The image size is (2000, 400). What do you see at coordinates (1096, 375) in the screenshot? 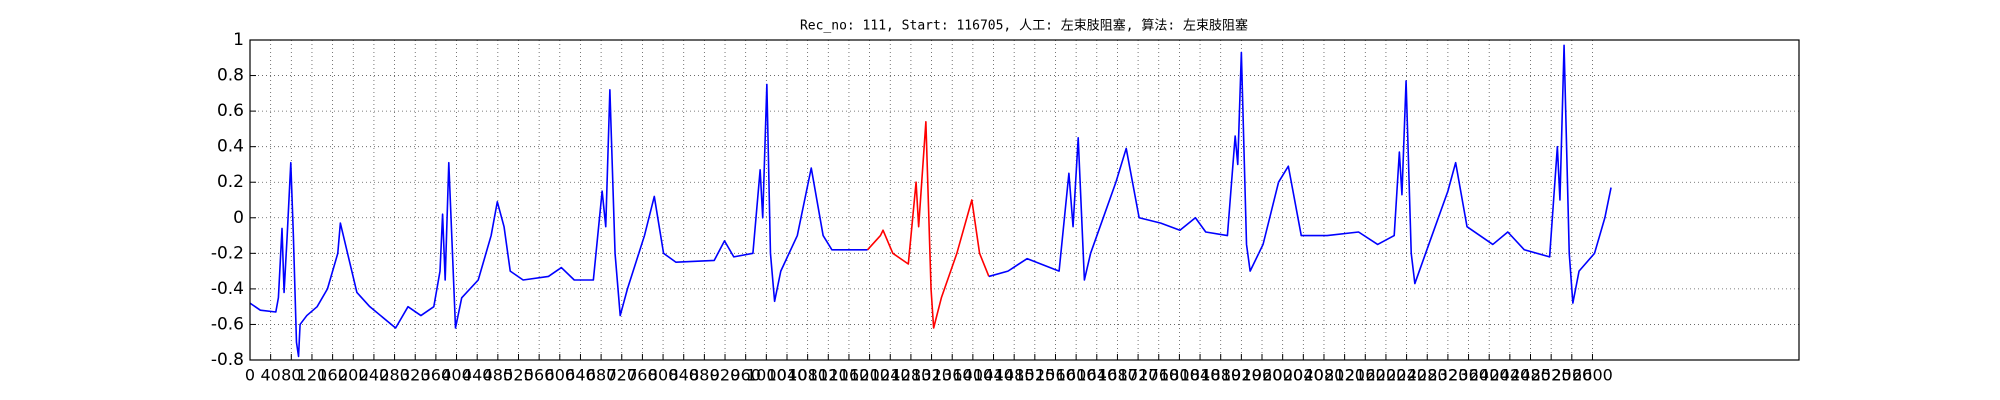
I see `x-tick-label: 1640` at bounding box center [1096, 375].